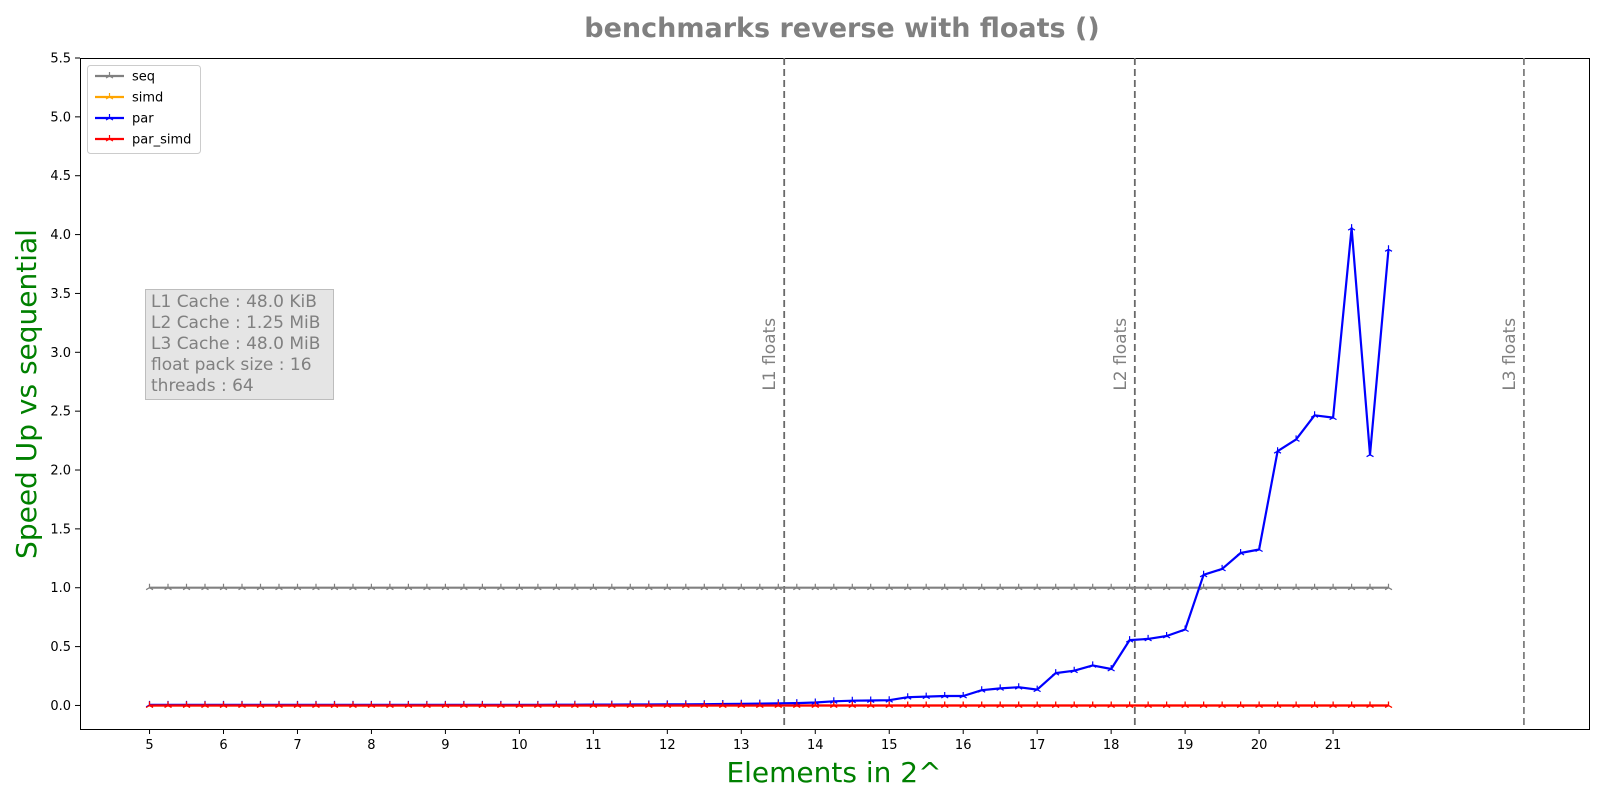 This screenshot has height=800, width=1600. I want to click on cache-line-label: L2 floats, so click(1121, 354).